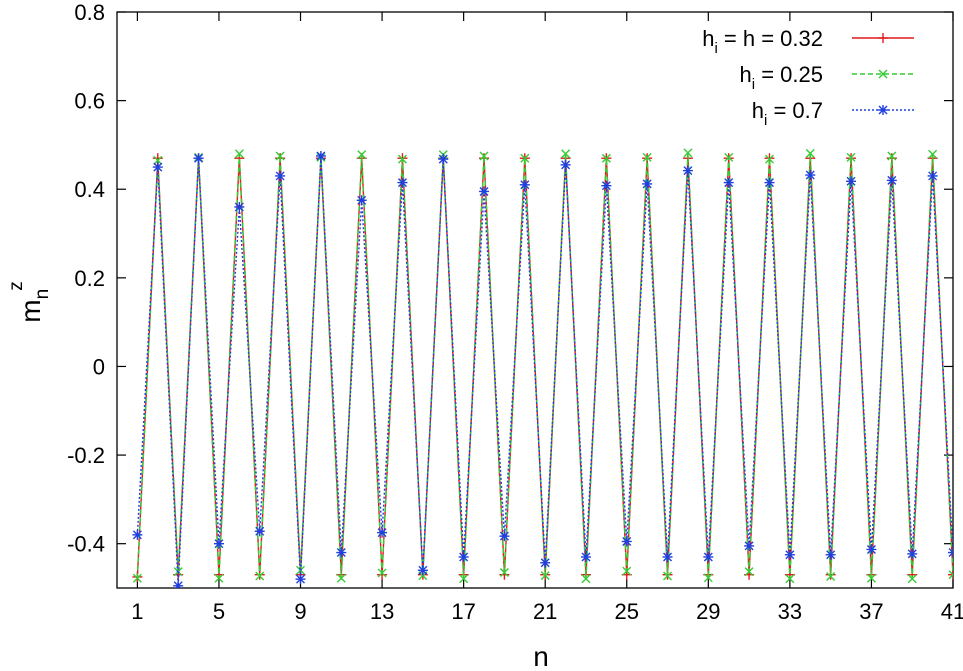  Describe the element at coordinates (89, 101) in the screenshot. I see `y-tick-label: 0.6` at that location.